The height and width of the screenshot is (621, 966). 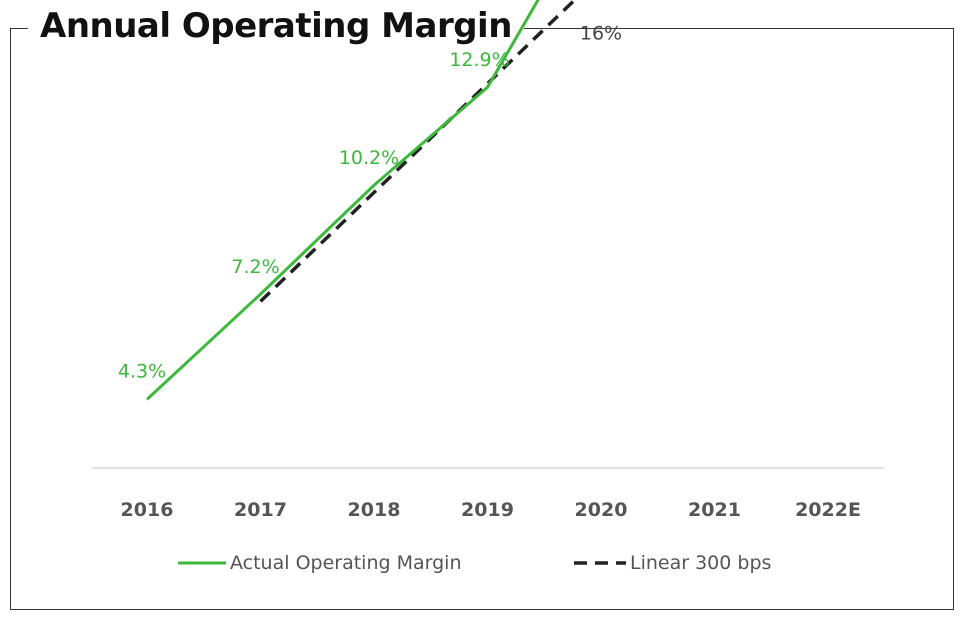 I want to click on data-label-actual-2019: 12.9%, so click(x=479, y=60).